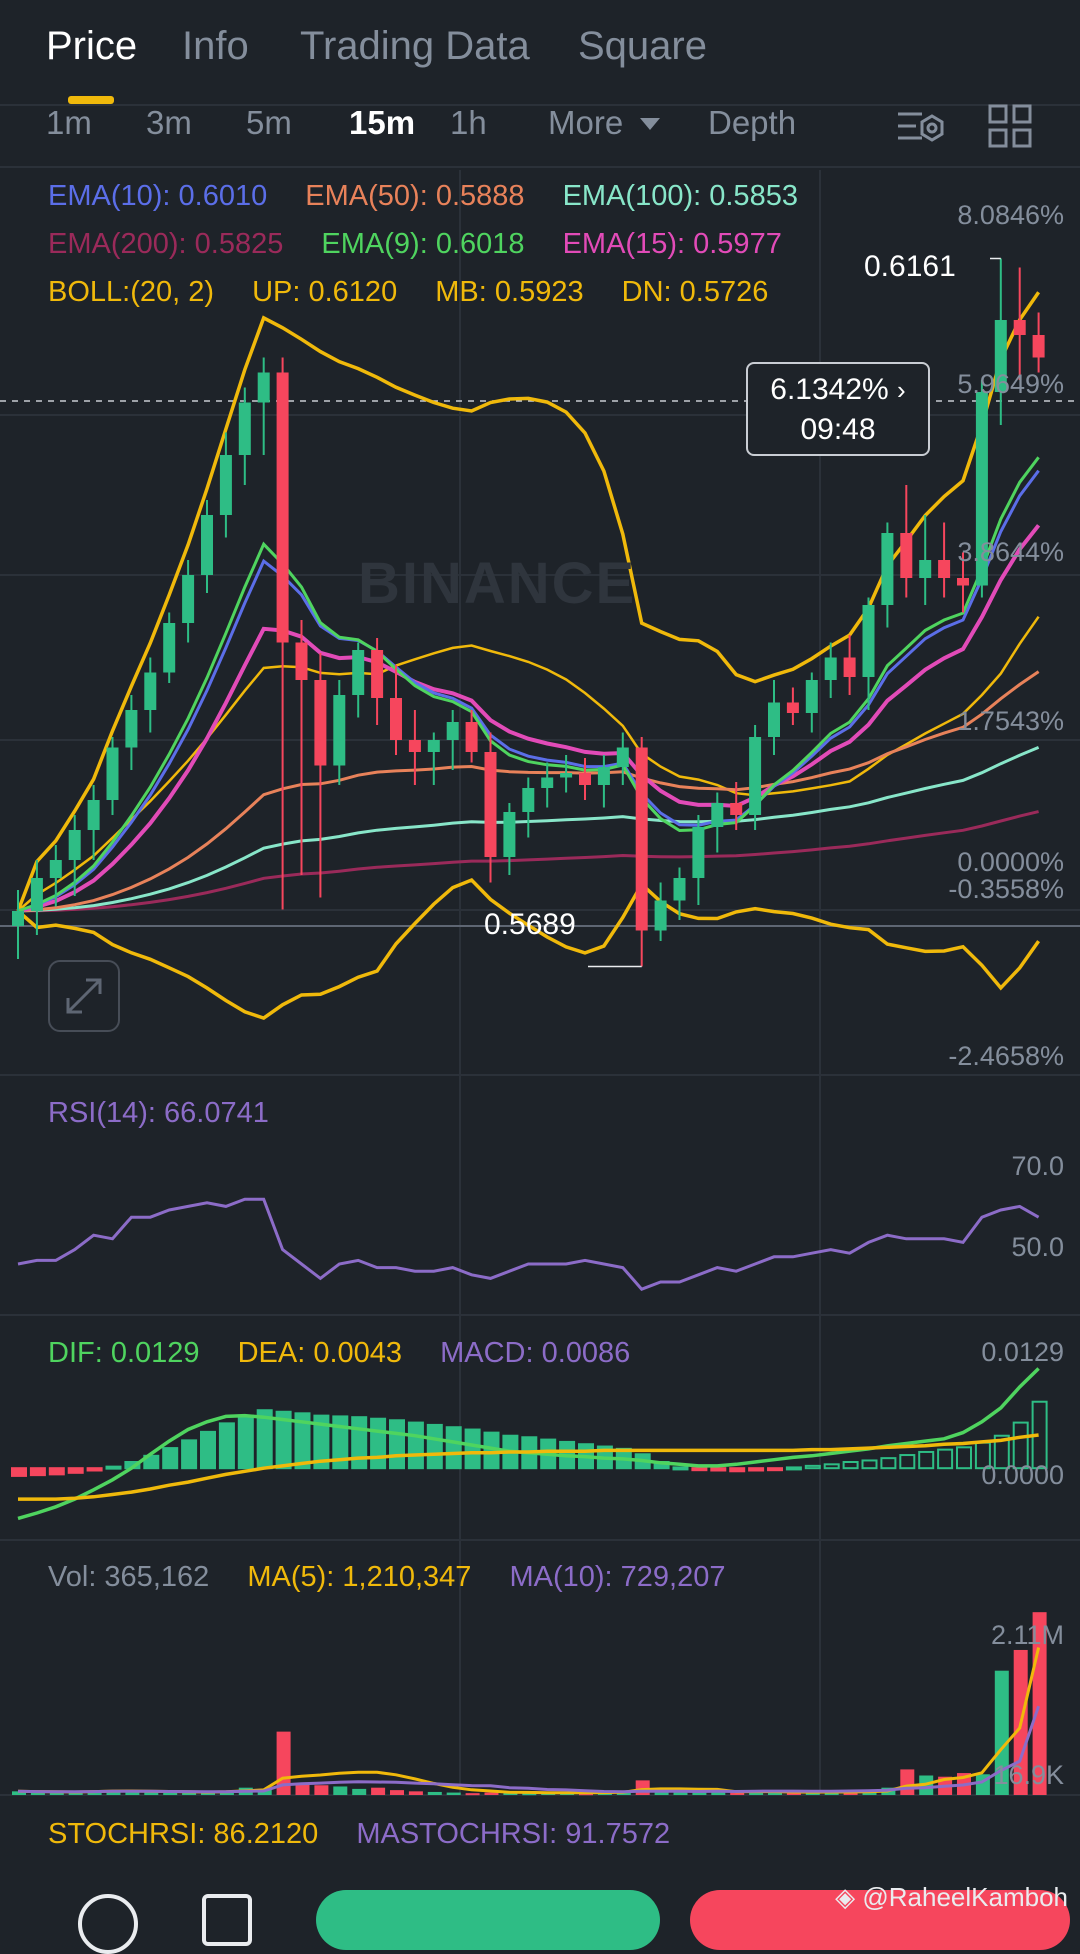  What do you see at coordinates (951, 1897) in the screenshot?
I see `credit-text: ◈ @RaheelKamboh` at bounding box center [951, 1897].